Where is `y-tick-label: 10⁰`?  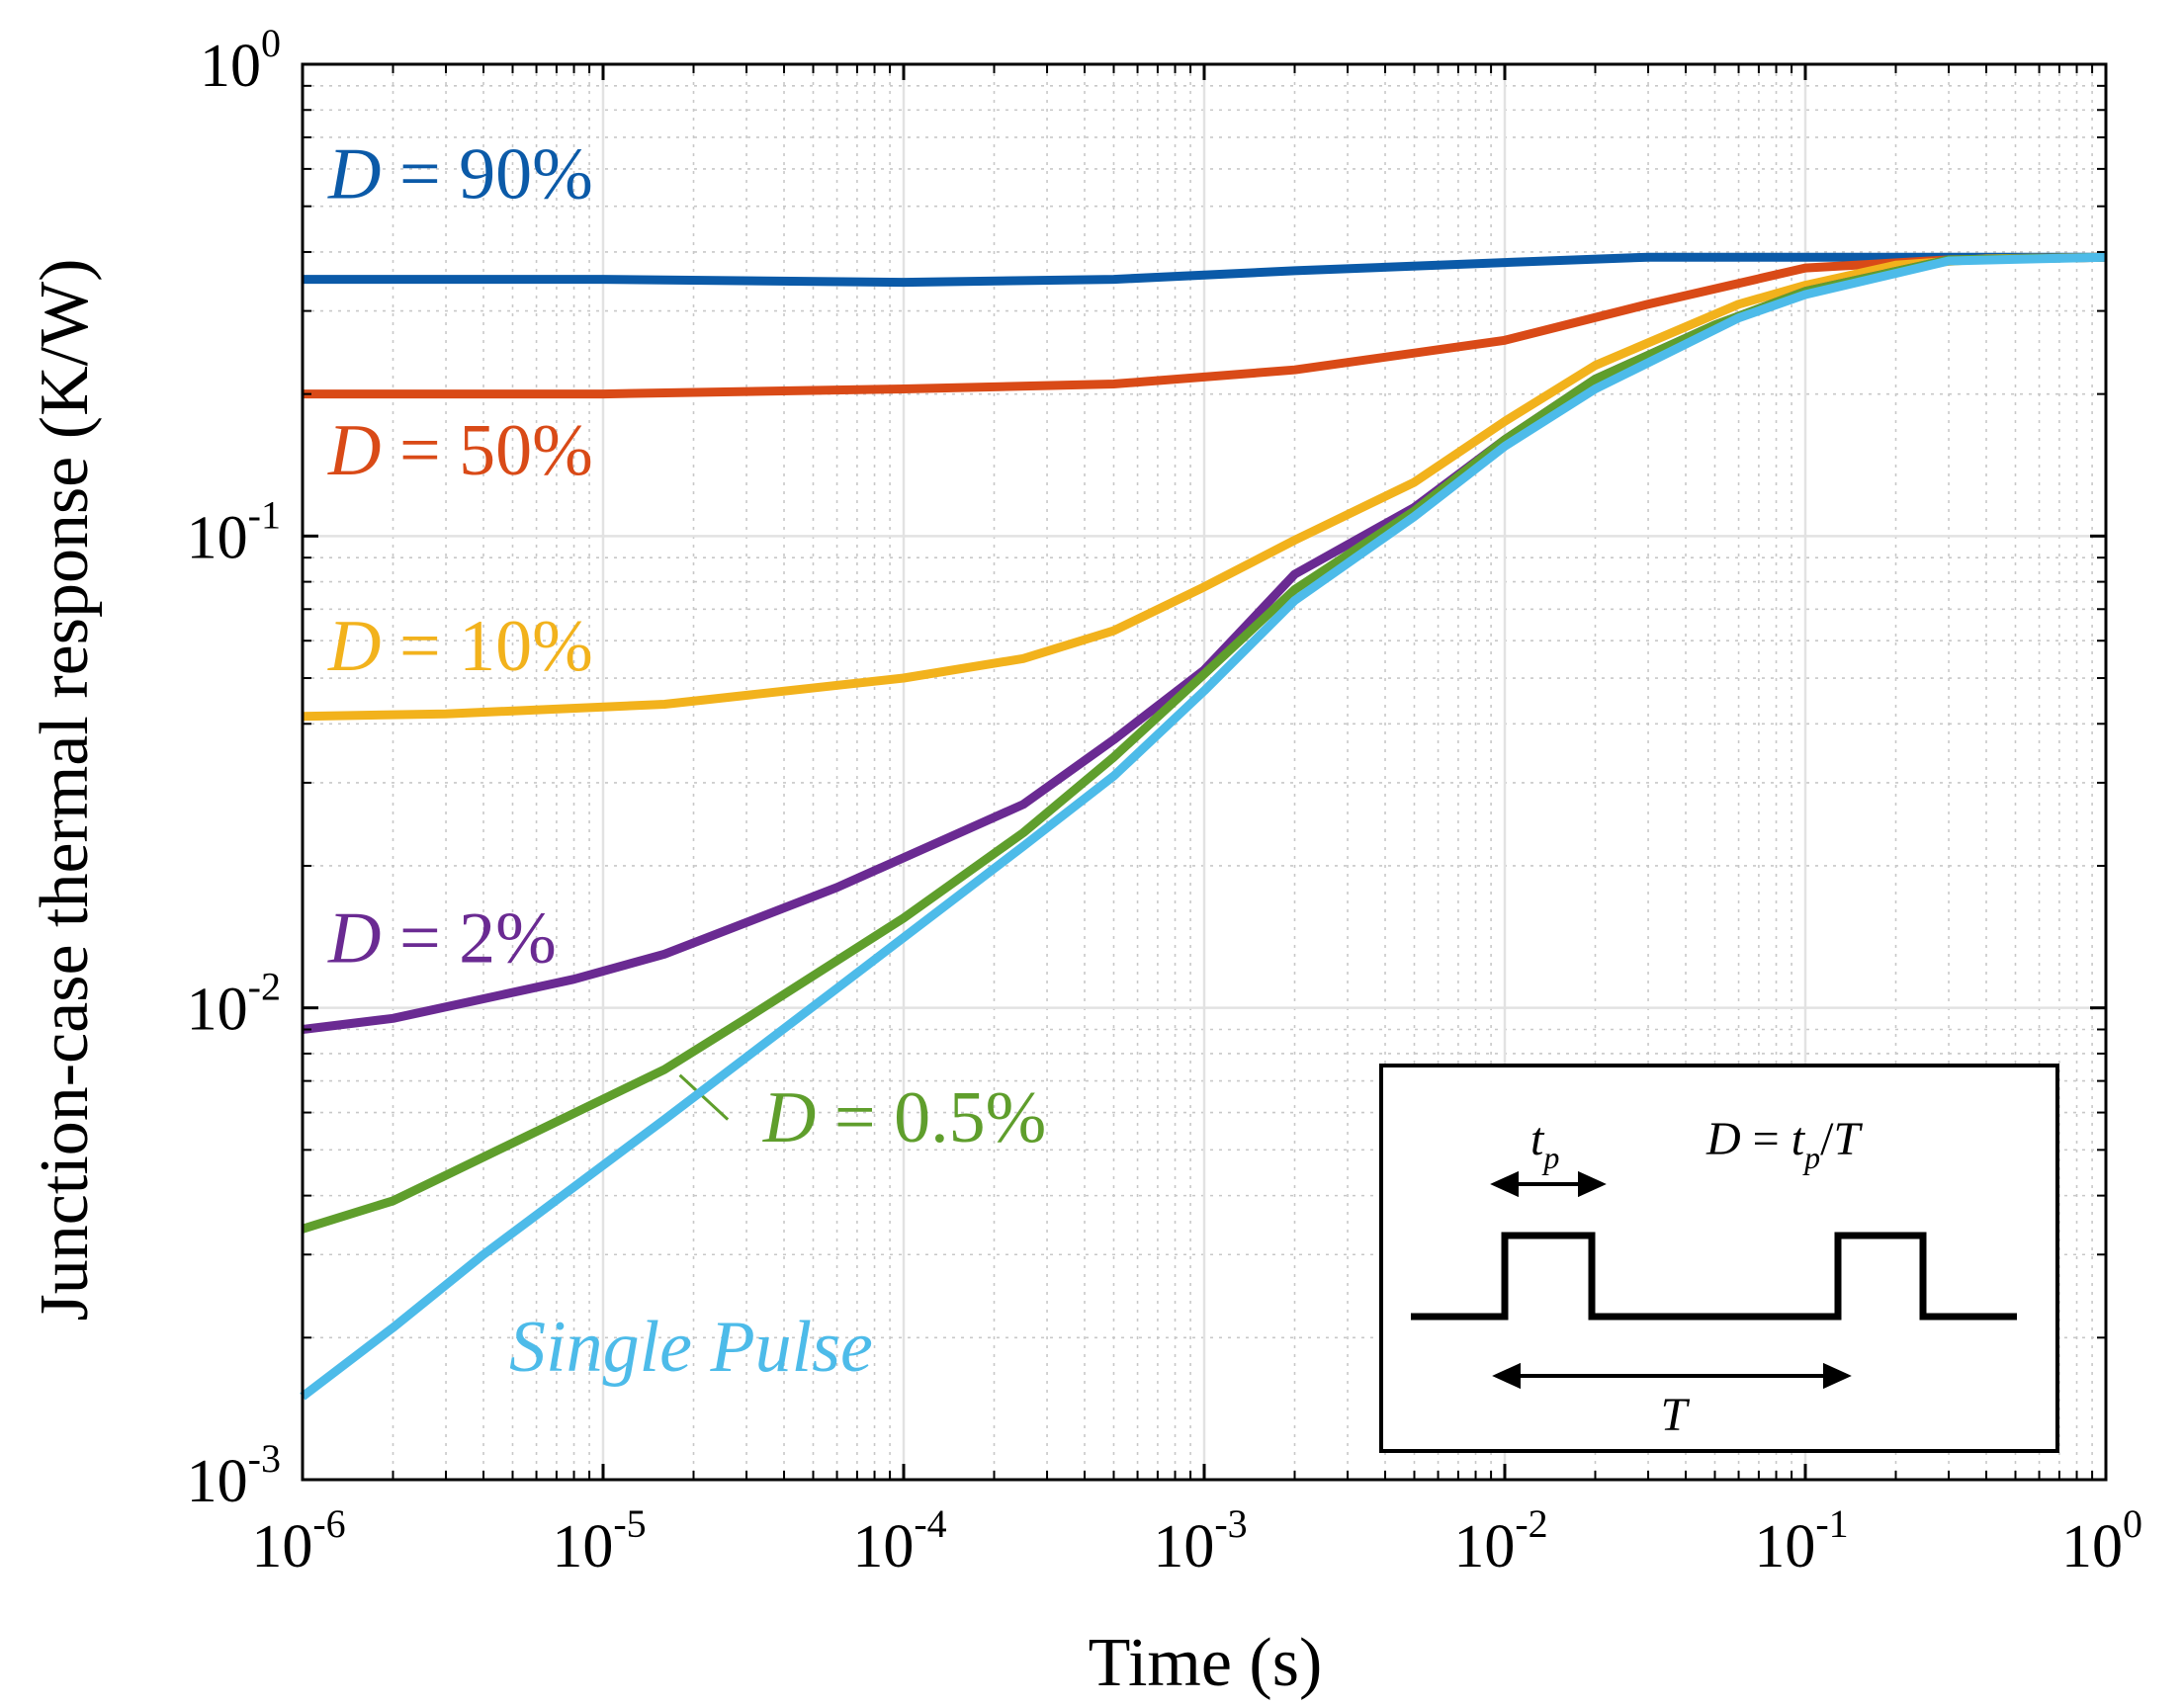
y-tick-label: 10⁰ is located at coordinates (240, 60).